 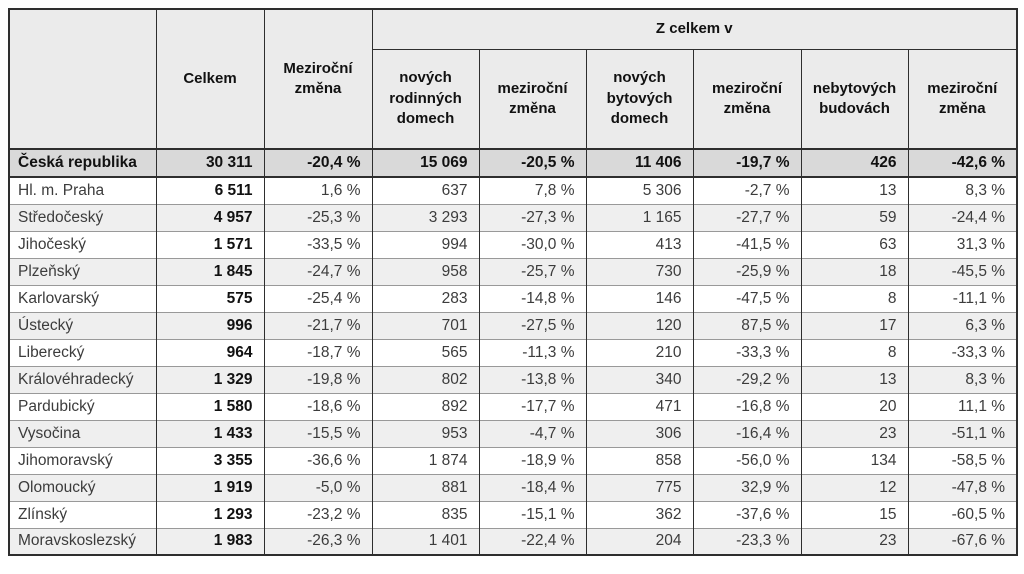 What do you see at coordinates (210, 379) in the screenshot?
I see `value-cell: 1 329` at bounding box center [210, 379].